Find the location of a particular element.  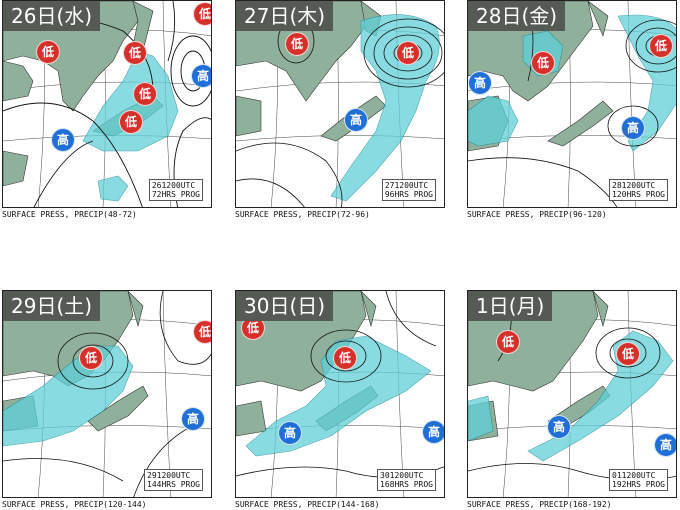

valid-time-stamp: 271200UTC 96HRS PROG is located at coordinates (408, 190).